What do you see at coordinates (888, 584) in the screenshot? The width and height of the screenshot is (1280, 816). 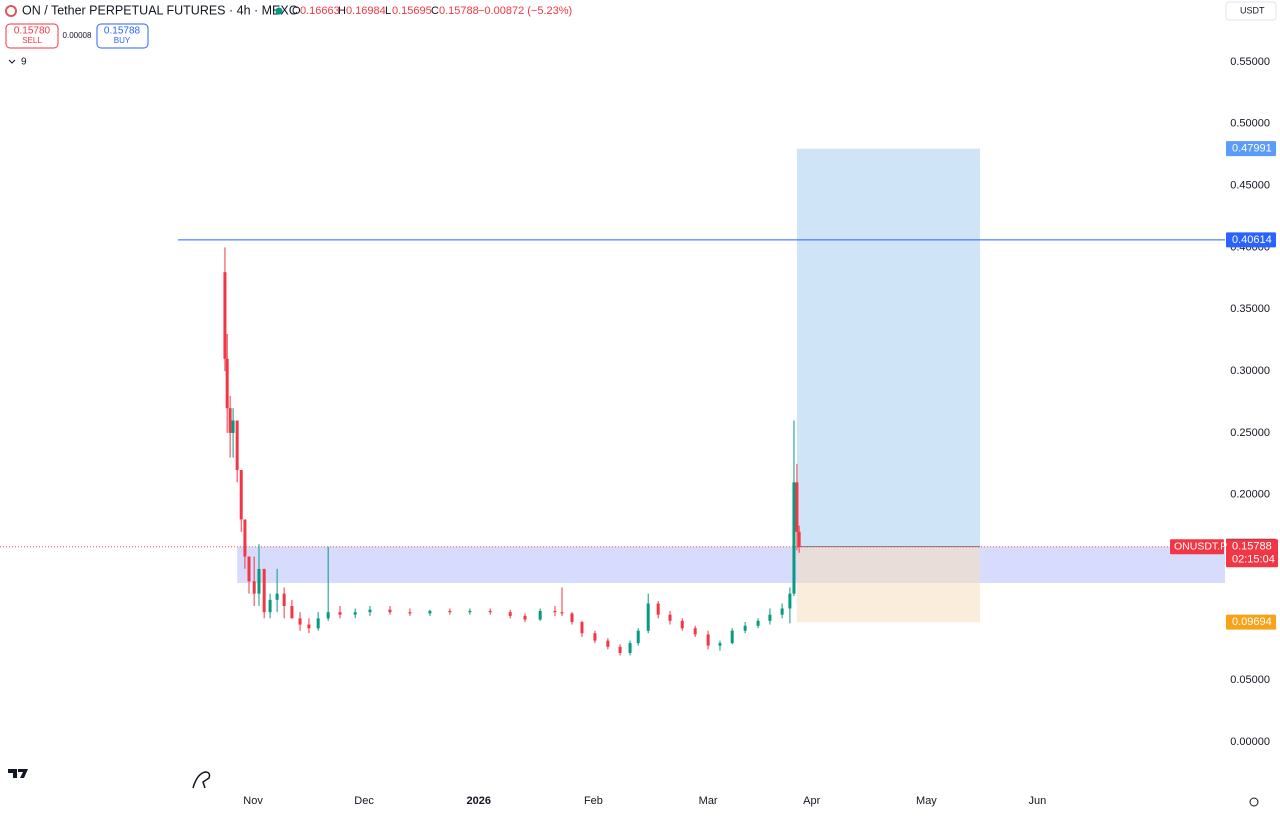 I see `position-stop` at bounding box center [888, 584].